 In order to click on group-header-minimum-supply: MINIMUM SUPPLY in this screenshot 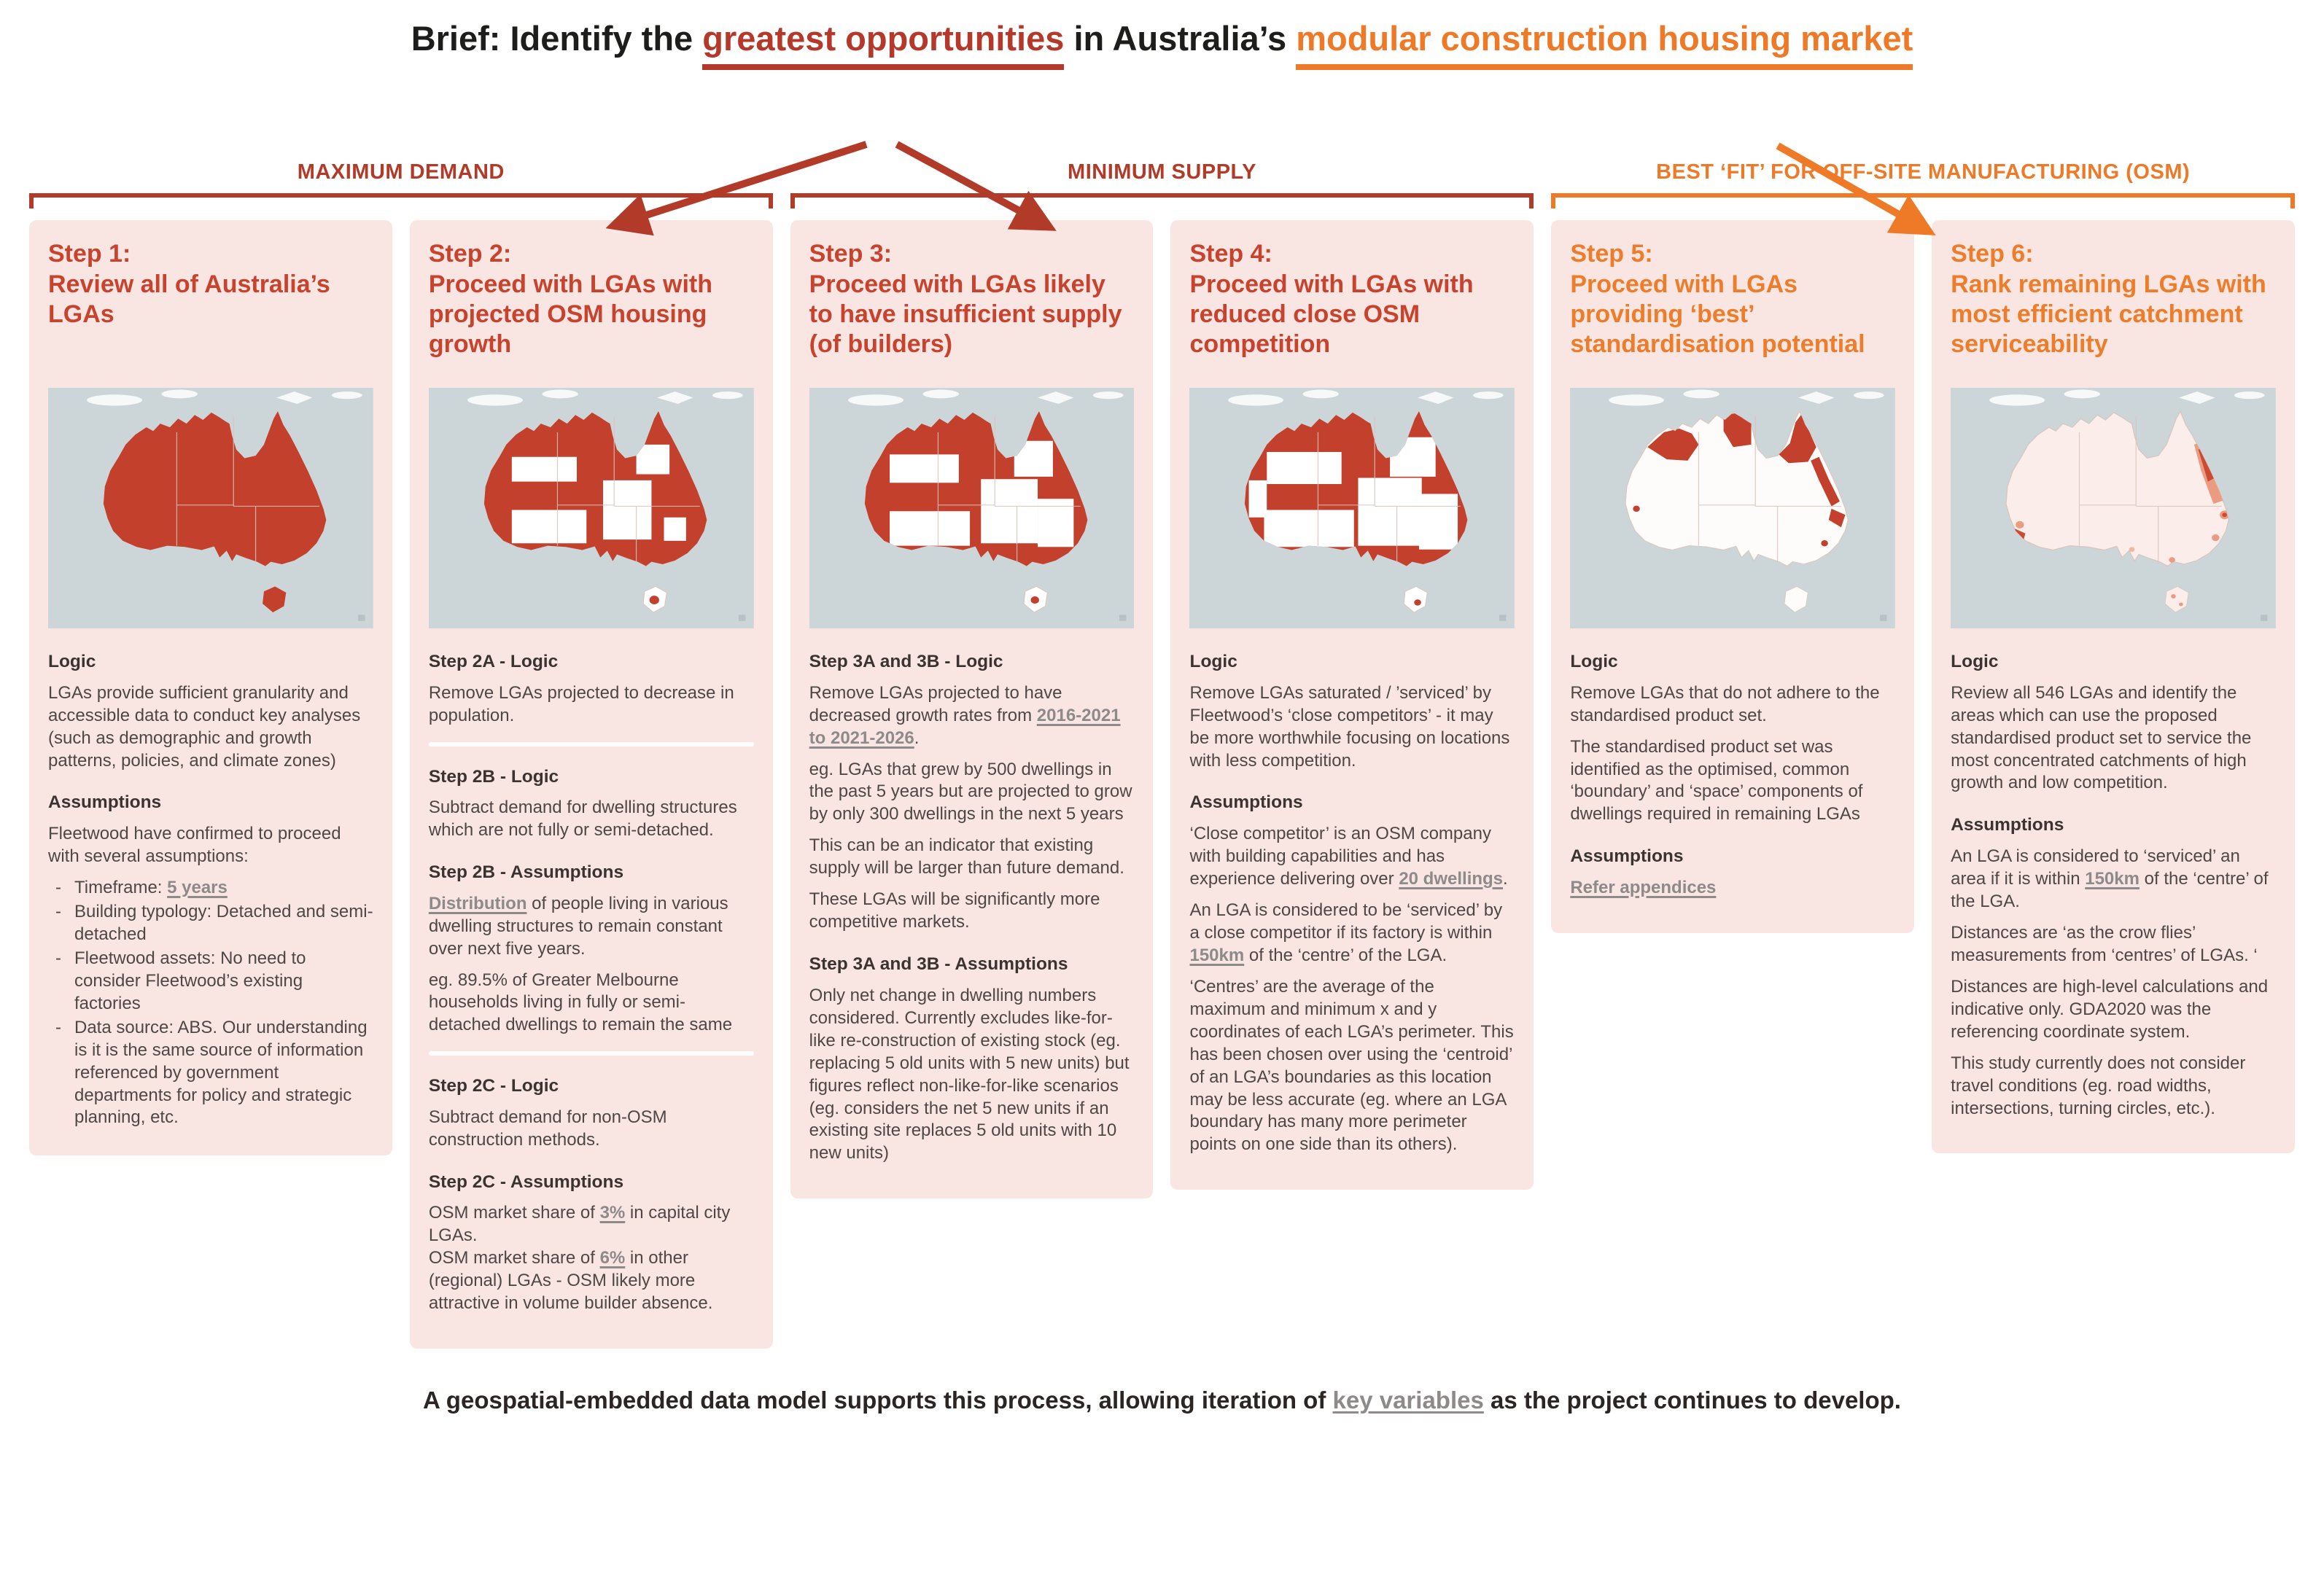, I will do `click(1162, 172)`.